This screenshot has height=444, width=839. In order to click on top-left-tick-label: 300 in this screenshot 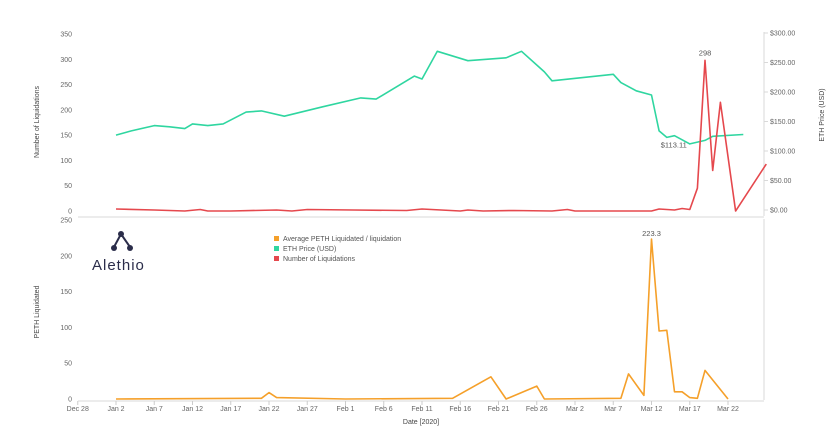, I will do `click(66, 60)`.